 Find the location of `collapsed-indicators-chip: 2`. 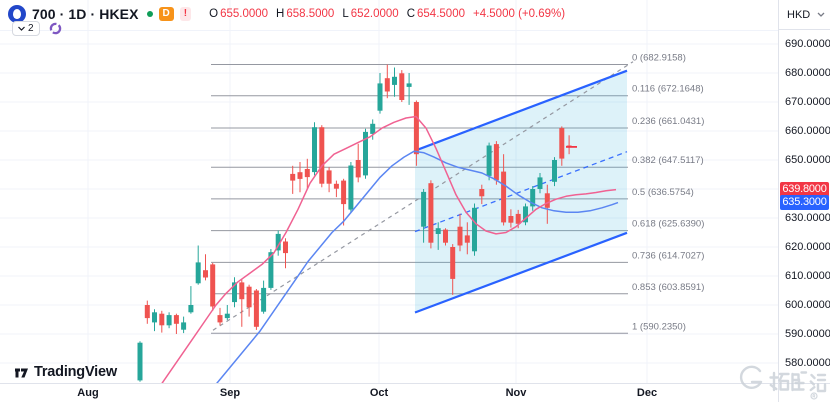

collapsed-indicators-chip: 2 is located at coordinates (26, 28).